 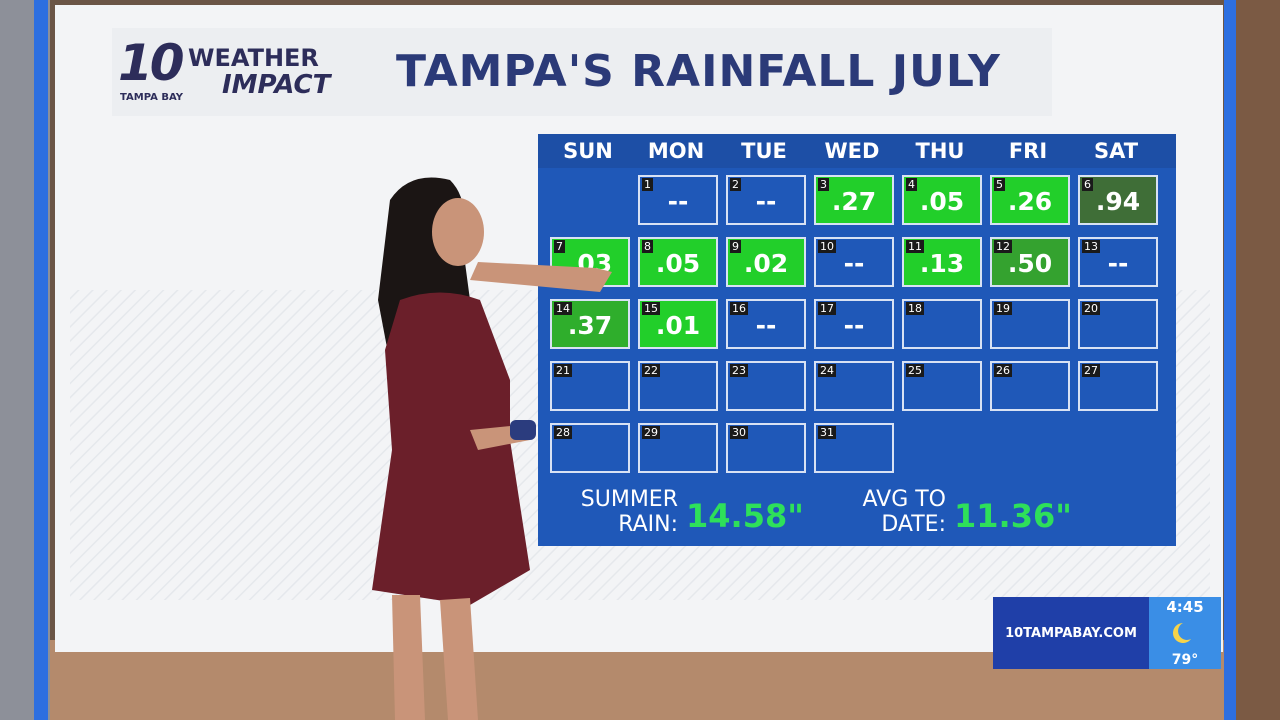 I want to click on day-cell: 27, so click(x=1118, y=386).